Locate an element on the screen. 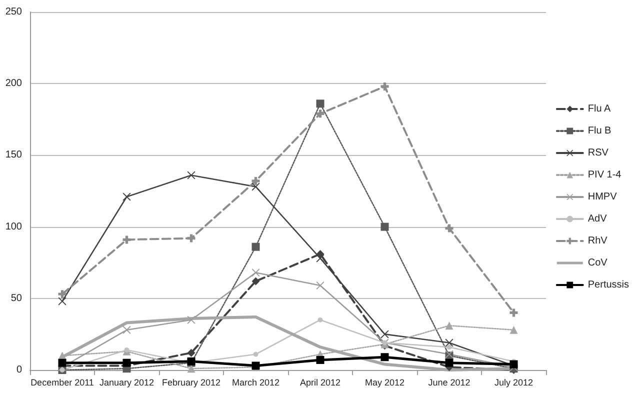 Image resolution: width=638 pixels, height=394 pixels. y-tick-label: 150 is located at coordinates (13, 155).